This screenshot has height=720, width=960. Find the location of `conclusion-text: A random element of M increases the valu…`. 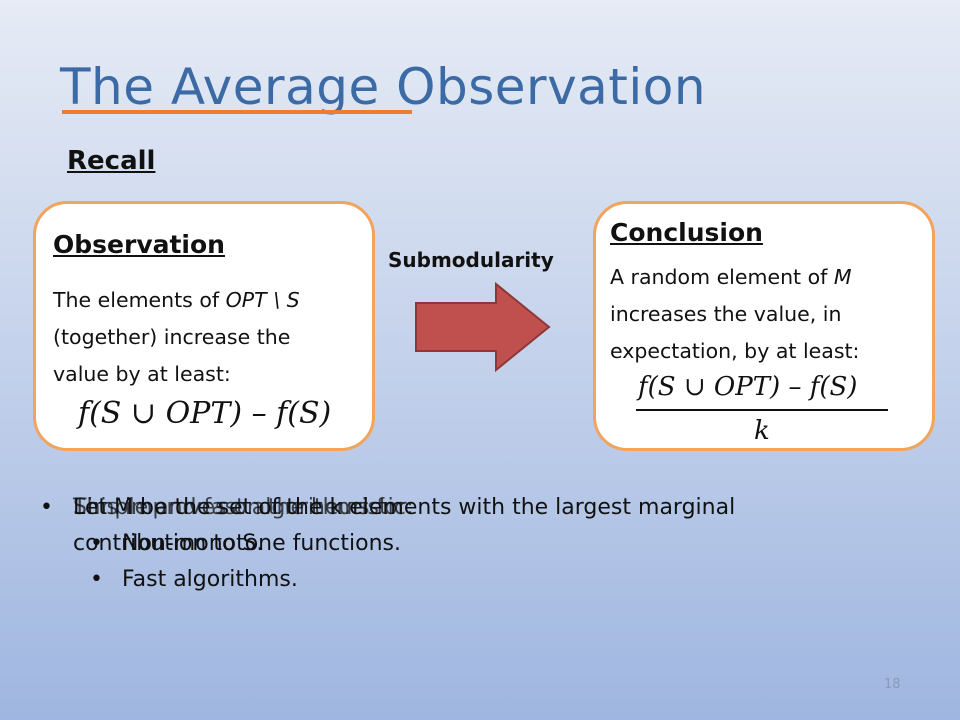

conclusion-text: A random element of M increases the valu… is located at coordinates (772, 314).